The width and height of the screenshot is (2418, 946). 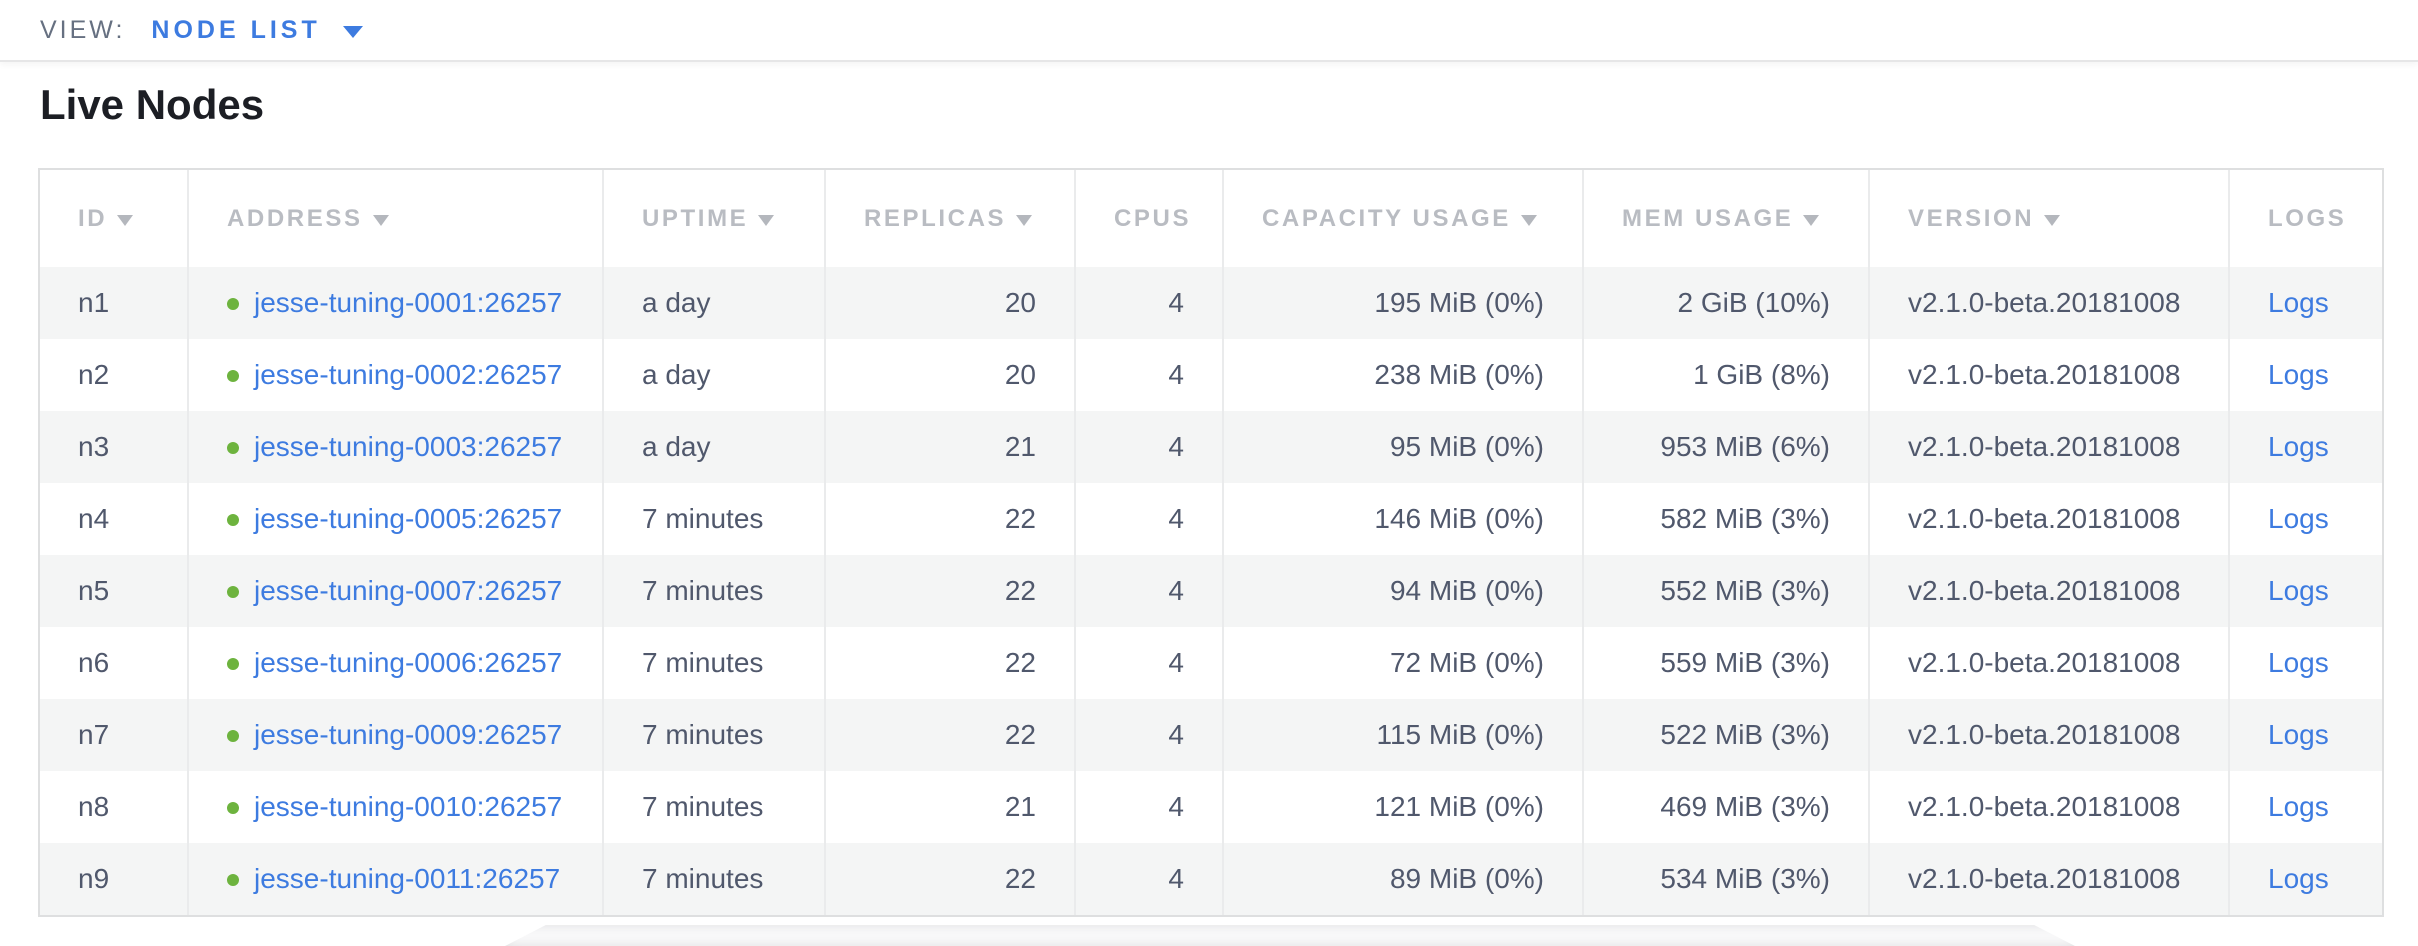 I want to click on mem-usage-cell: 1 GiB (8%), so click(x=1727, y=375).